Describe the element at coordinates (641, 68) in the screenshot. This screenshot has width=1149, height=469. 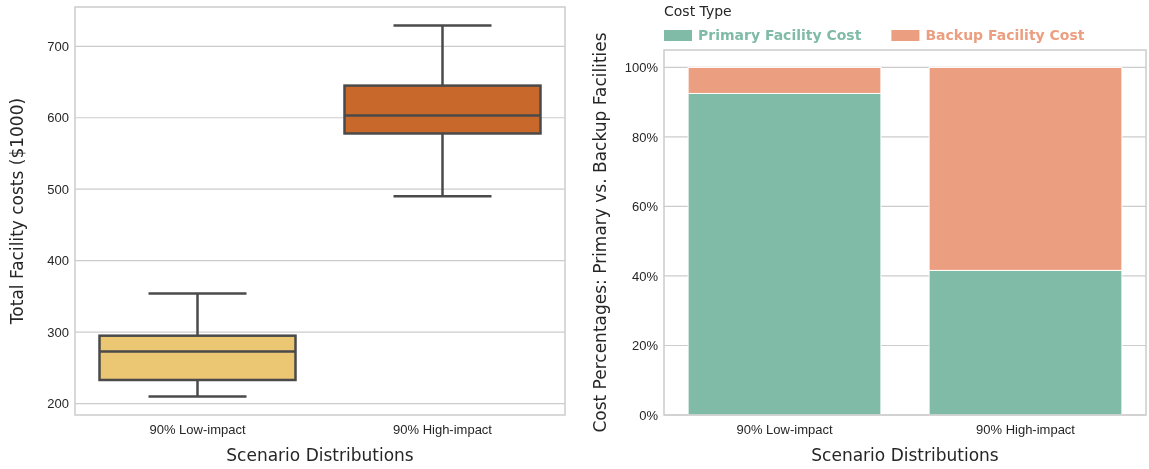
I see `y-tick-label: 100%` at that location.